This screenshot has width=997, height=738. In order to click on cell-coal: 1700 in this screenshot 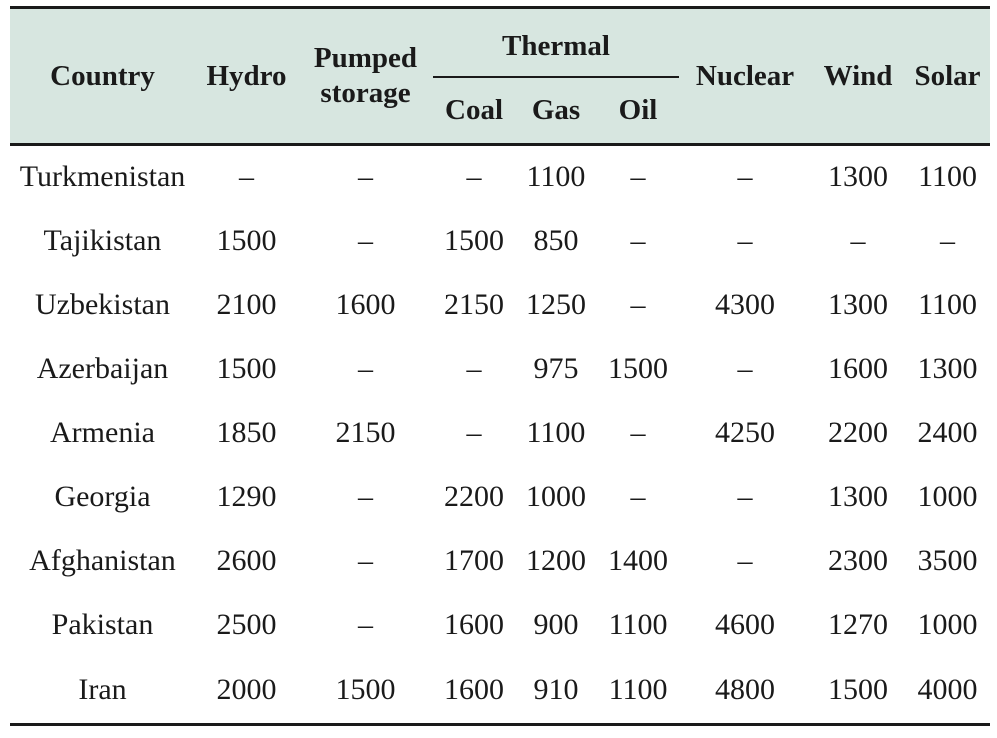, I will do `click(474, 560)`.